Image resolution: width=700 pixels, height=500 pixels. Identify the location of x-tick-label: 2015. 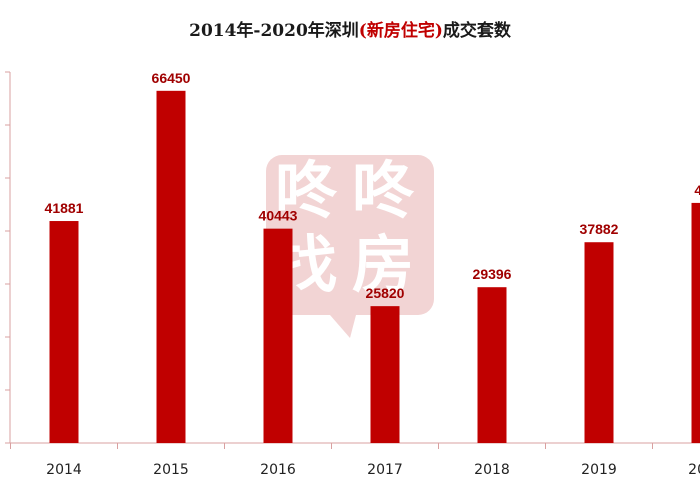
(171, 470).